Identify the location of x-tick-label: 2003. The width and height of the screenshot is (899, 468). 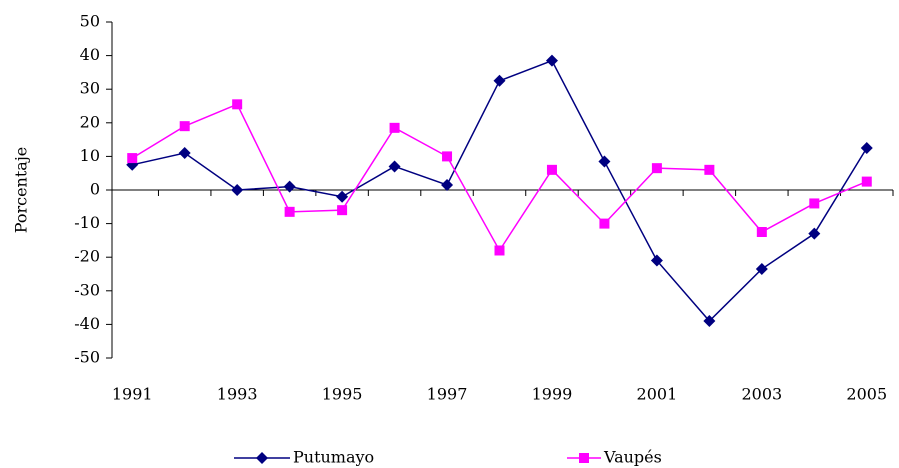
(761, 394).